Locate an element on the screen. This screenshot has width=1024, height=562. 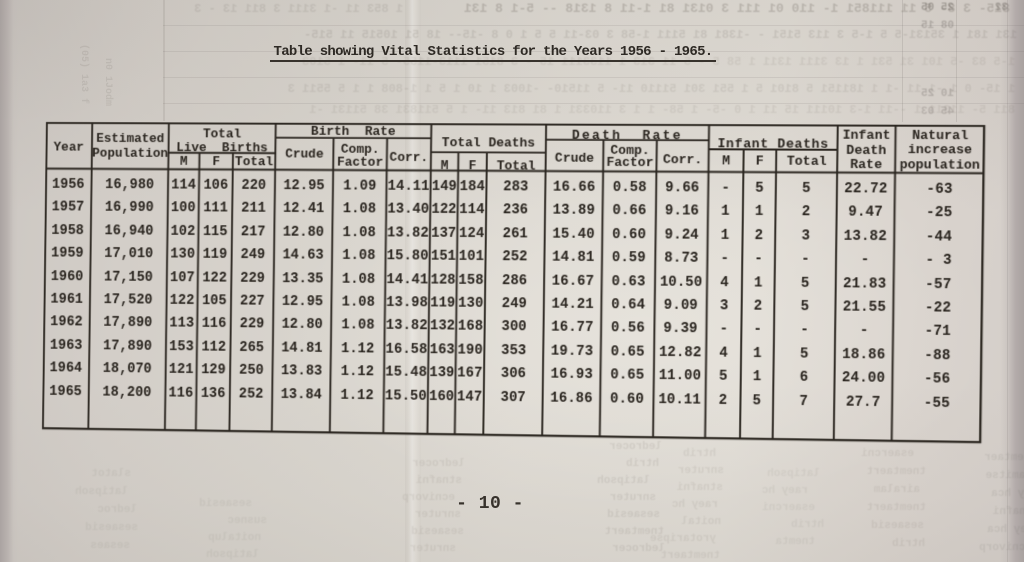
svg-text: Corr. is located at coordinates (683, 160).